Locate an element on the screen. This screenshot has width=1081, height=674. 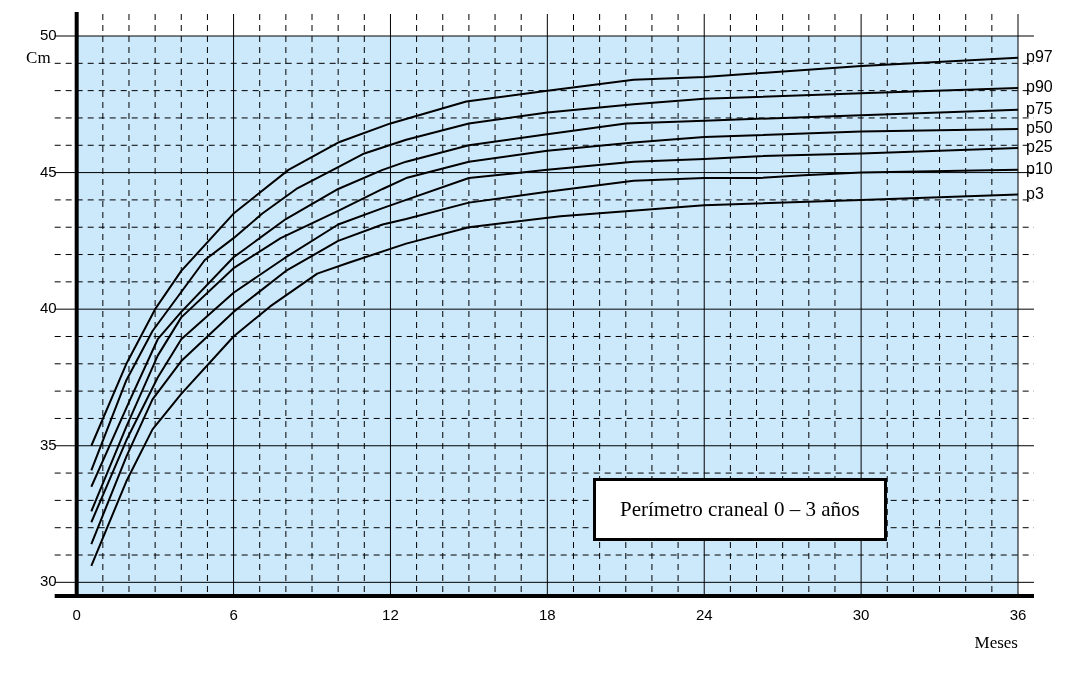
x-tick-label: 6 is located at coordinates (233, 615).